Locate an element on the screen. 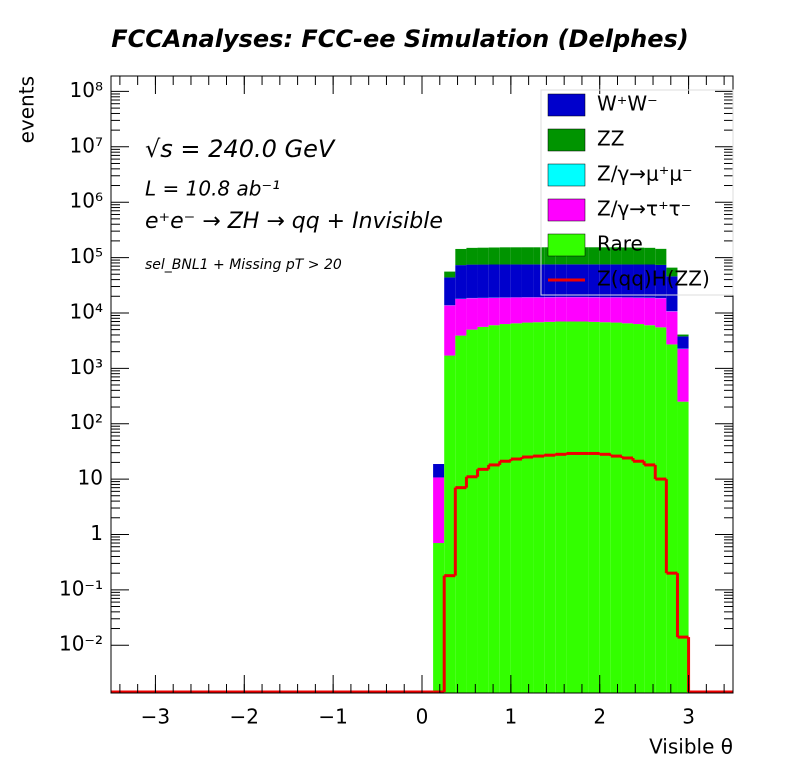 Image resolution: width=796 pixels, height=772 pixels. x-tick-label: −3 is located at coordinates (155, 717).